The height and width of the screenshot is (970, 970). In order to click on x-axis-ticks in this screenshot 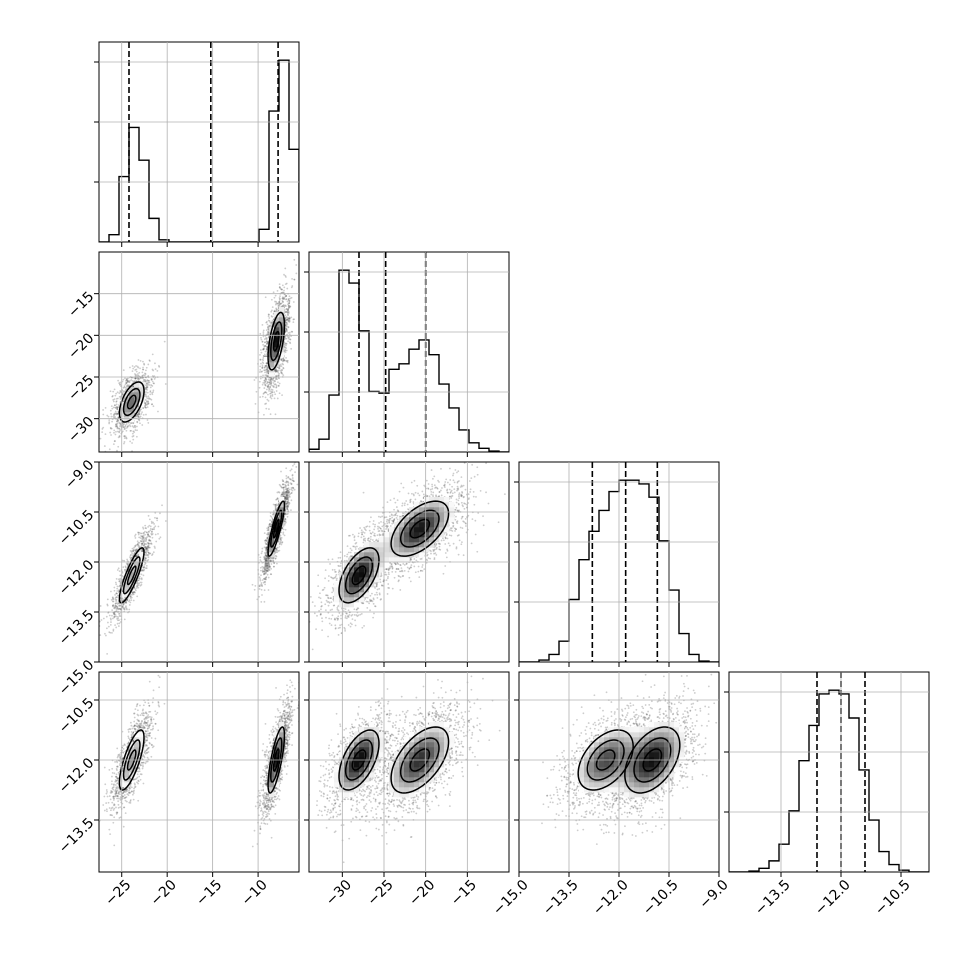, I will do `click(190, 454)`.